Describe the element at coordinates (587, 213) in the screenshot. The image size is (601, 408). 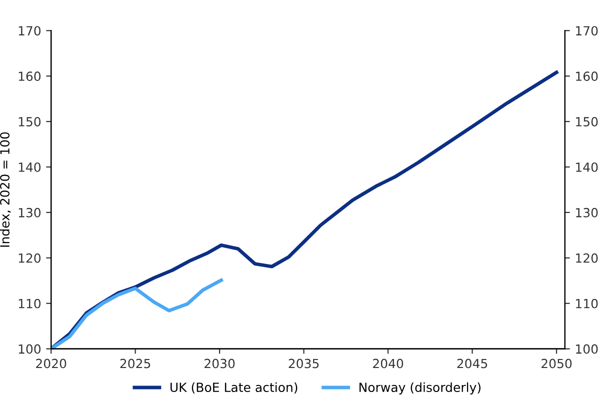
I see `y2-tick-label: 130` at that location.